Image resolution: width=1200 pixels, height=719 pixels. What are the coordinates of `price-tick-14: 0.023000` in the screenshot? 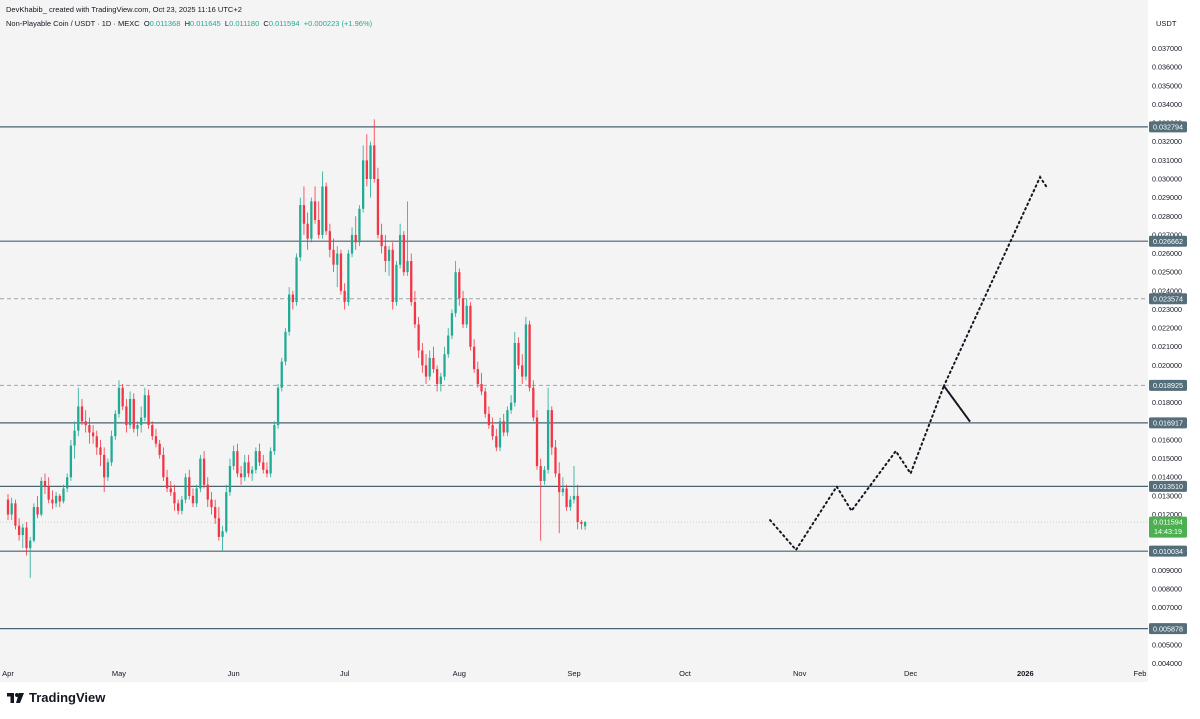 It's located at (1167, 309).